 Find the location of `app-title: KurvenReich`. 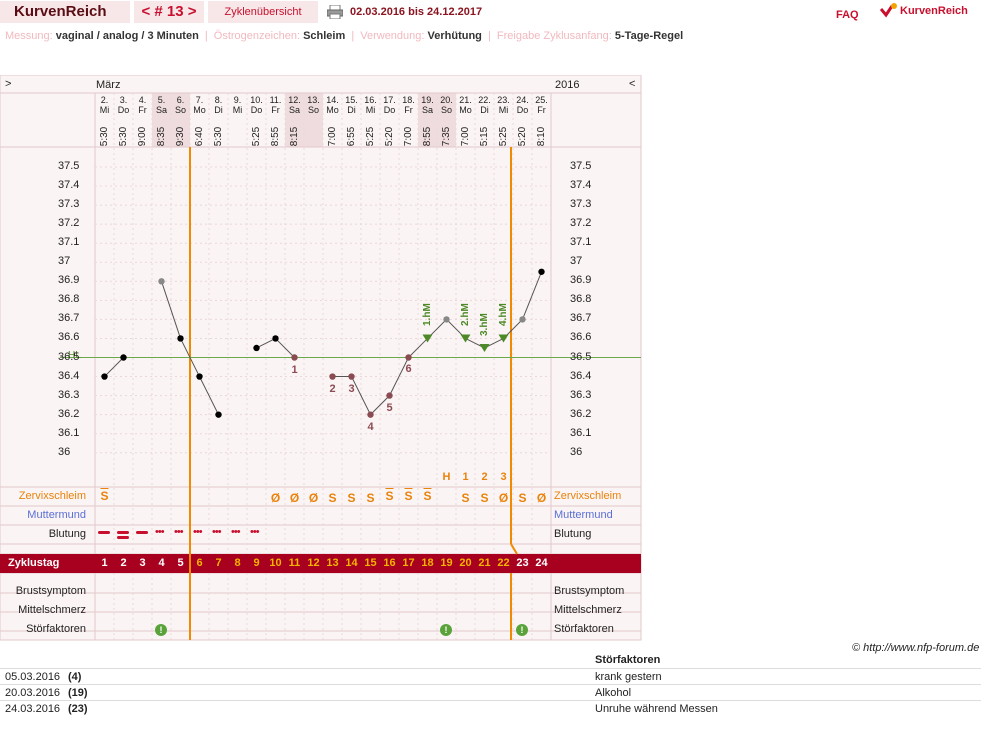

app-title: KurvenReich is located at coordinates (65, 12).